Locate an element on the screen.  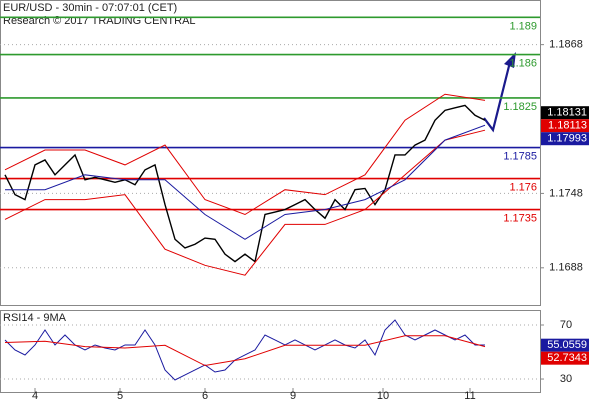
level-label: 1.176 is located at coordinates (523, 187).